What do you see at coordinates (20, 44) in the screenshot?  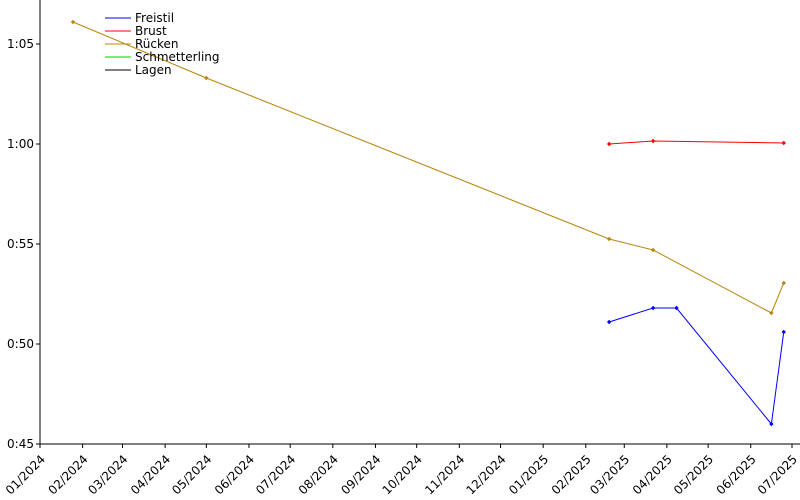 I see `y-tick-label: 1:05` at bounding box center [20, 44].